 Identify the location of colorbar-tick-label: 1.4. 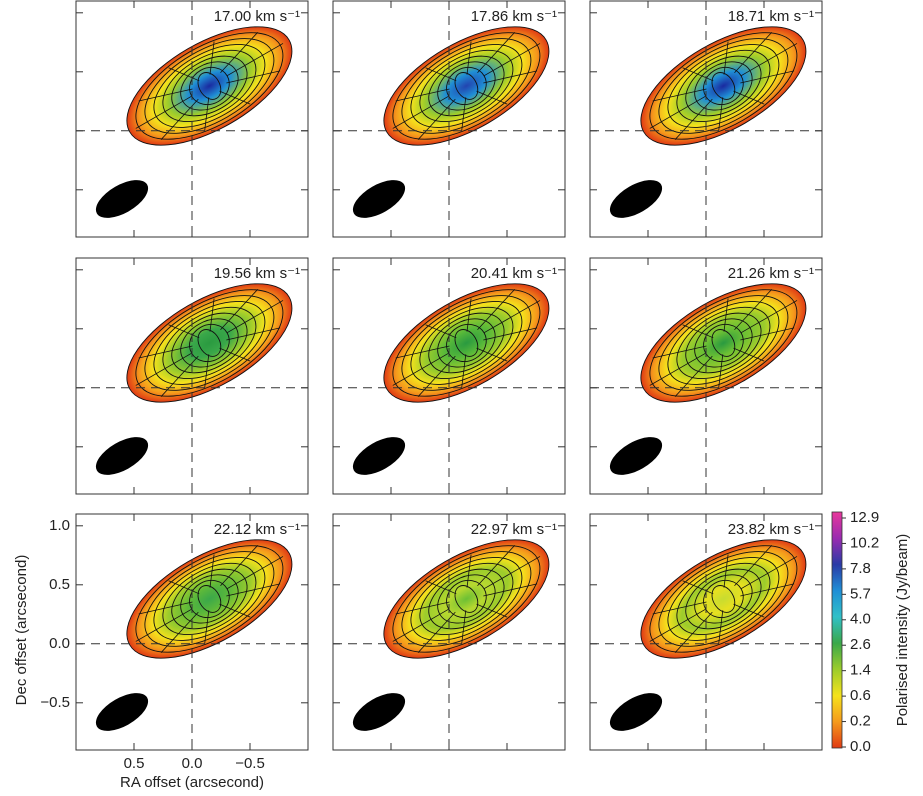
(860, 670).